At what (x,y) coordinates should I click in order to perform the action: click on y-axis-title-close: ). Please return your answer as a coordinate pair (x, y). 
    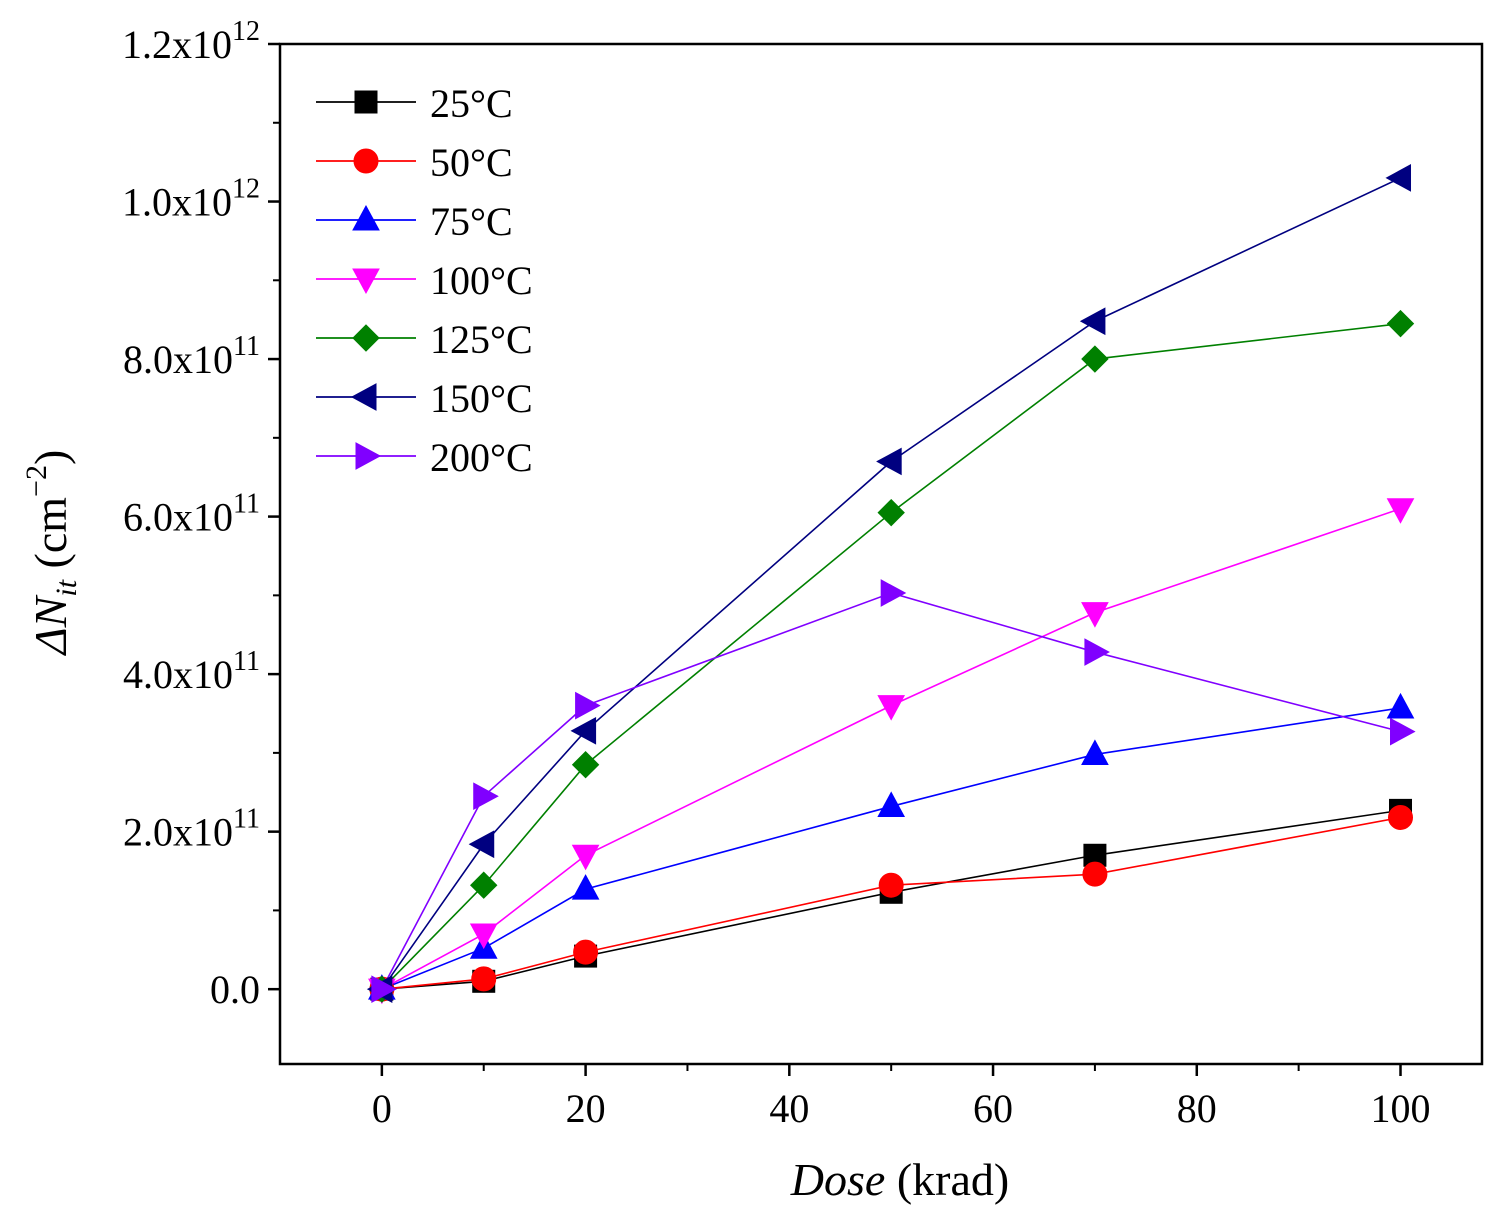
    Looking at the image, I should click on (50, 457).